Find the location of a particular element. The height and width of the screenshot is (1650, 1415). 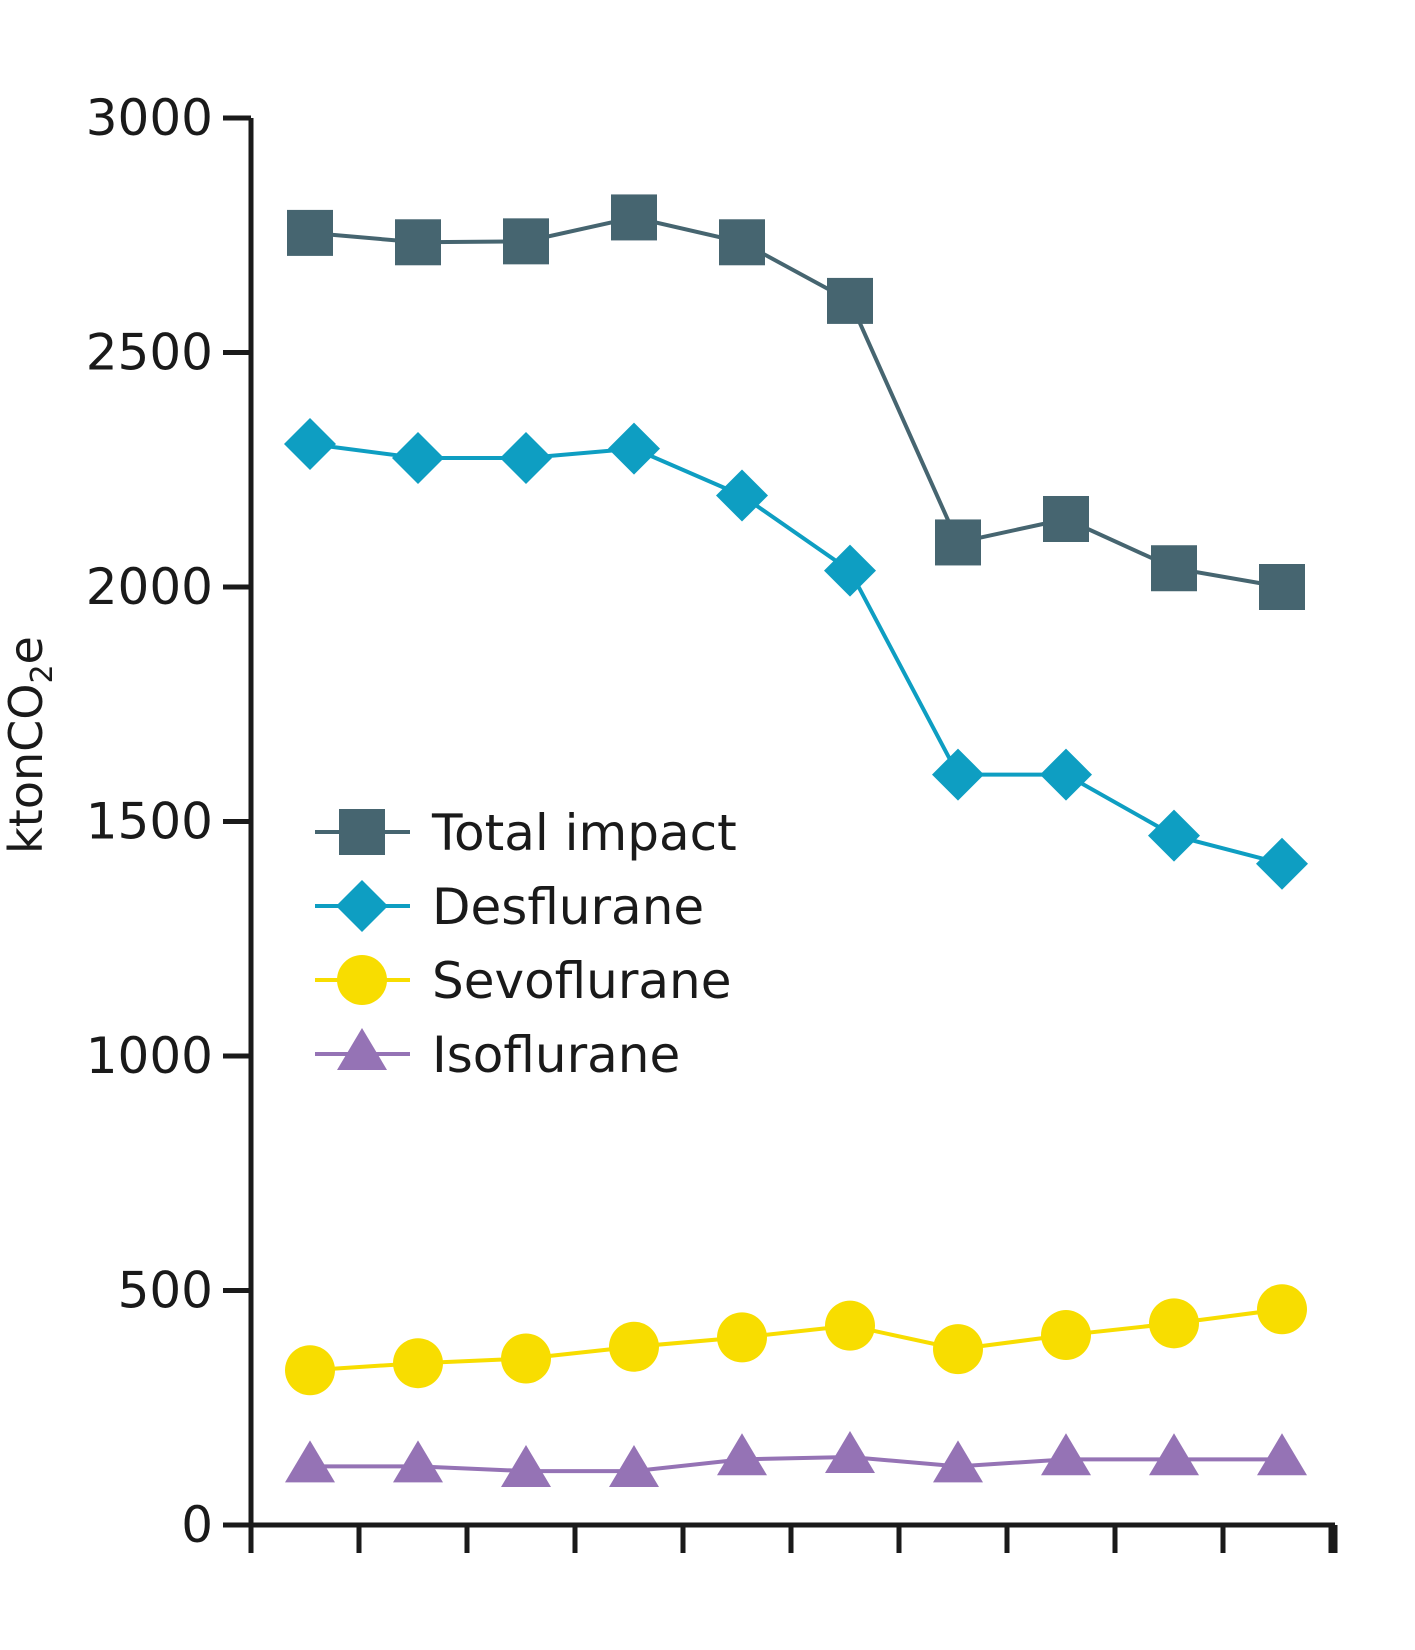

y-tick-label: 0 is located at coordinates (197, 1525).